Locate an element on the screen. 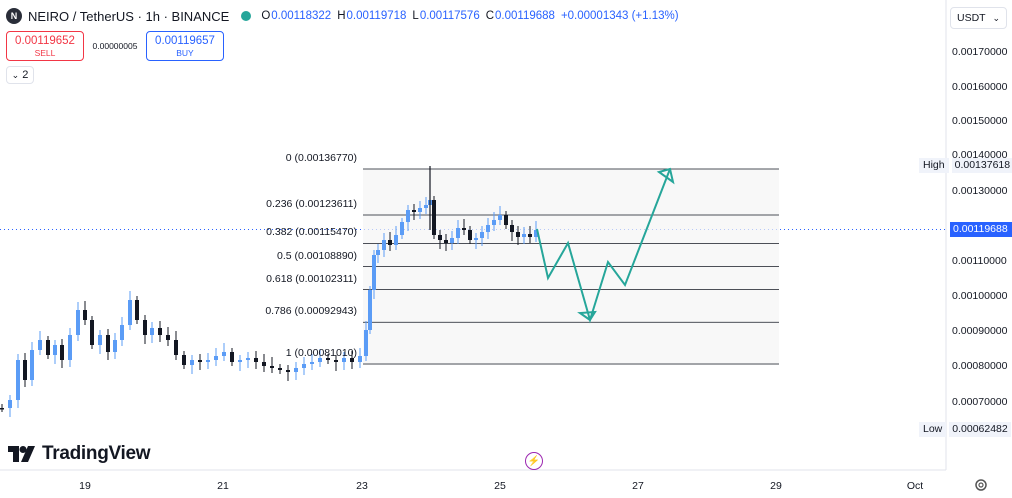  indicators-toggle: ⌄ 2 is located at coordinates (20, 75).